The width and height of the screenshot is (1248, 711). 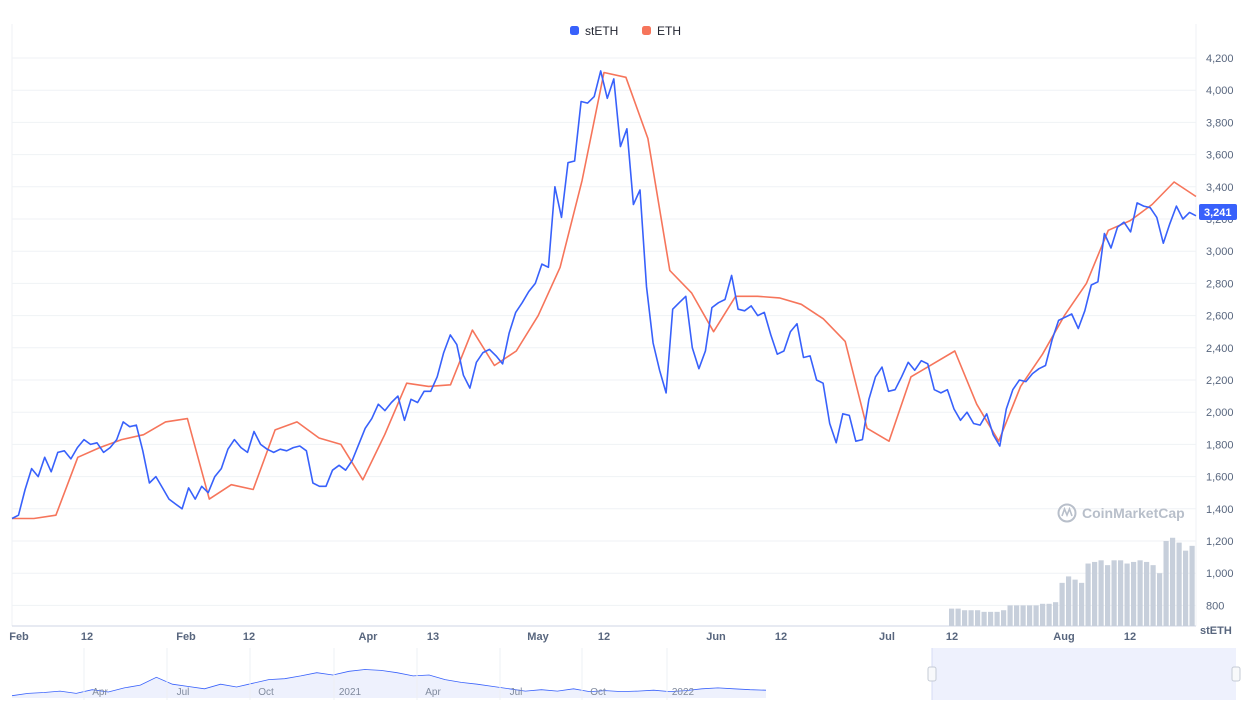 What do you see at coordinates (1220, 510) in the screenshot?
I see `y-tick-label: 1,400` at bounding box center [1220, 510].